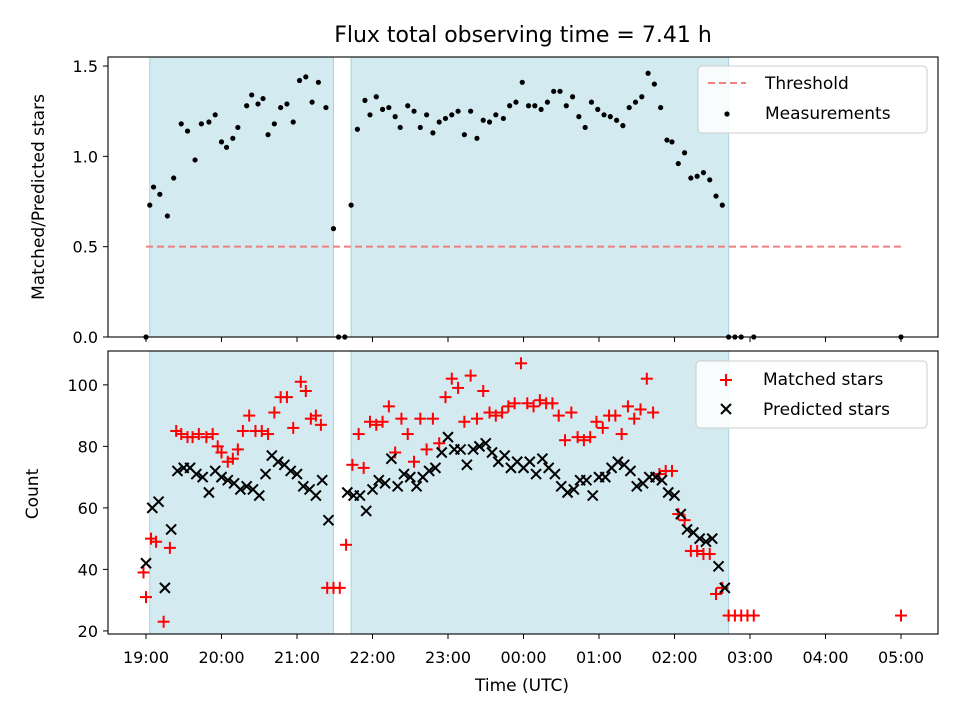 This screenshot has width=960, height=720. What do you see at coordinates (435, 512) in the screenshot?
I see `predicted-stars-points` at bounding box center [435, 512].